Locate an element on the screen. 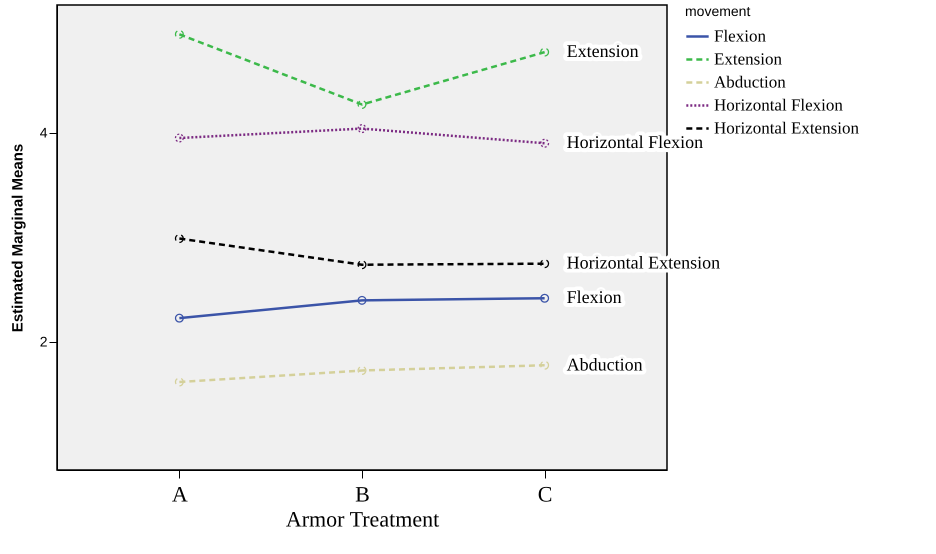 The width and height of the screenshot is (936, 554). x-tick-label: A is located at coordinates (180, 494).